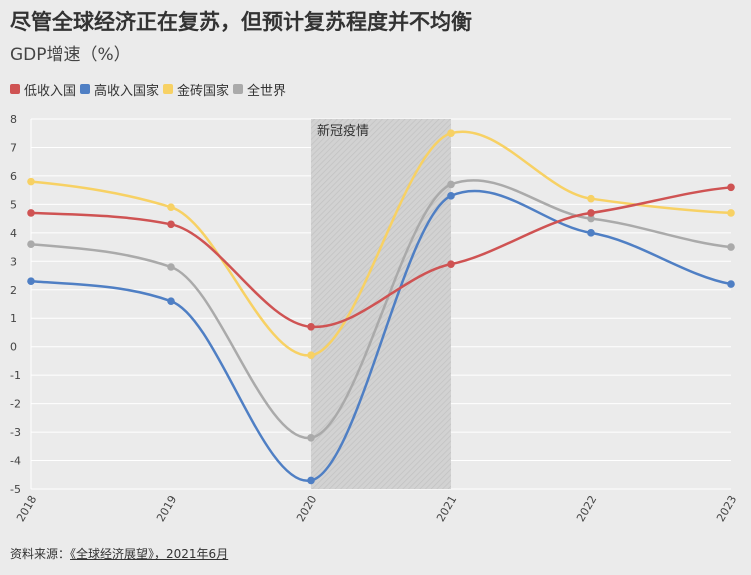  What do you see at coordinates (40, 554) in the screenshot?
I see `source-prefix: 资料来源：` at bounding box center [40, 554].